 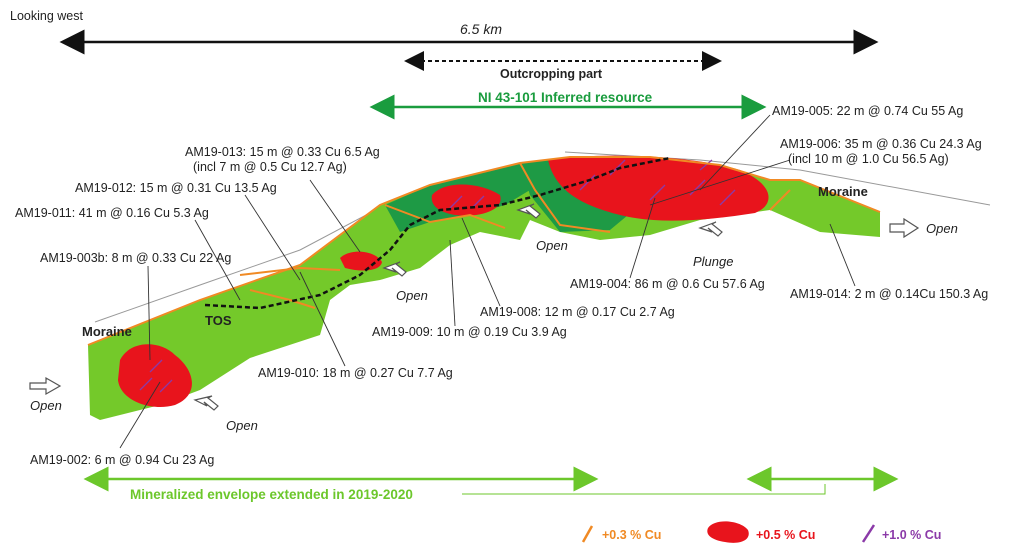 What do you see at coordinates (122, 460) in the screenshot?
I see `drill-label: AM19-002: 6 m @ 0.94 Cu 23 Ag` at bounding box center [122, 460].